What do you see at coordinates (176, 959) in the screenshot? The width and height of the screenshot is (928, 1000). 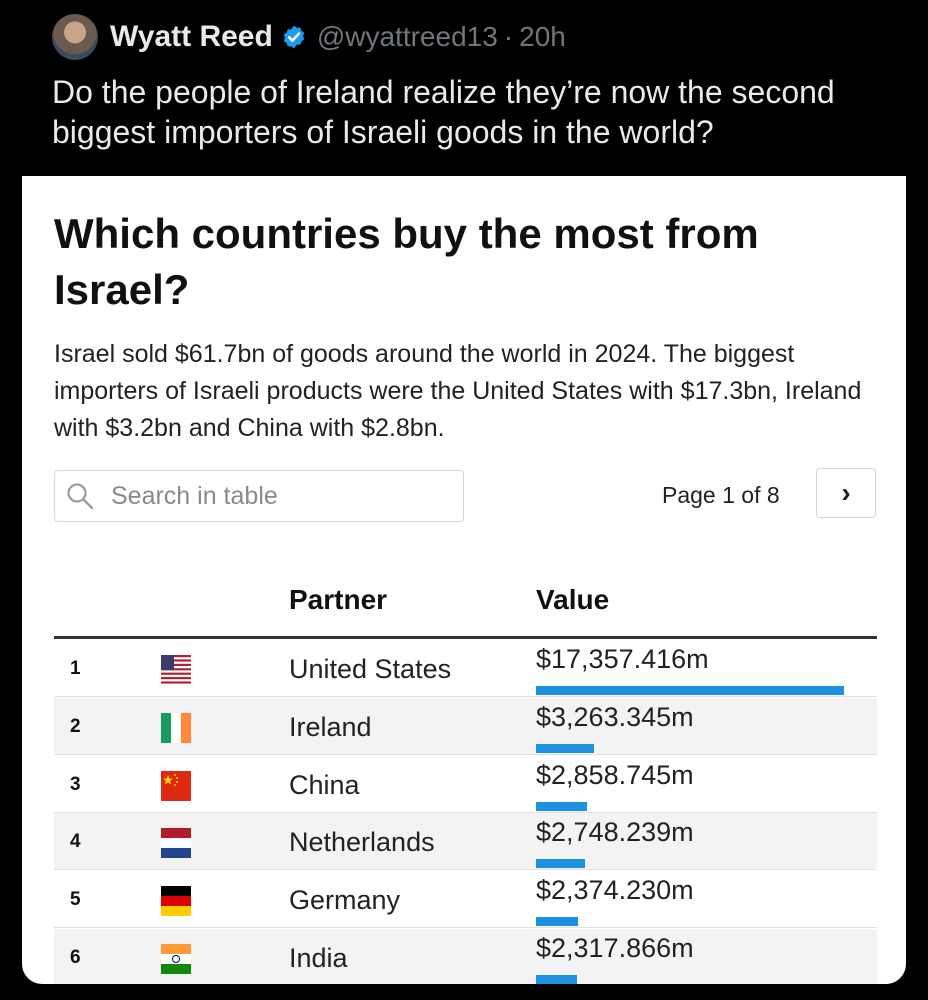 I see `india-flag-icon` at bounding box center [176, 959].